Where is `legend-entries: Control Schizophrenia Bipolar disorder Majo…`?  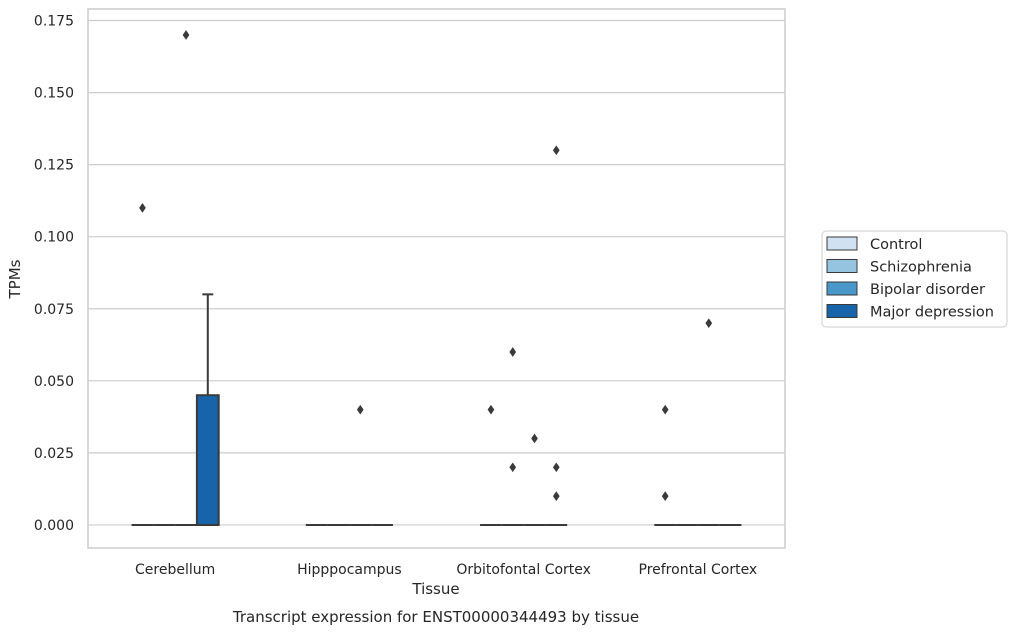
legend-entries: Control Schizophrenia Bipolar disorder Majo… is located at coordinates (910, 278).